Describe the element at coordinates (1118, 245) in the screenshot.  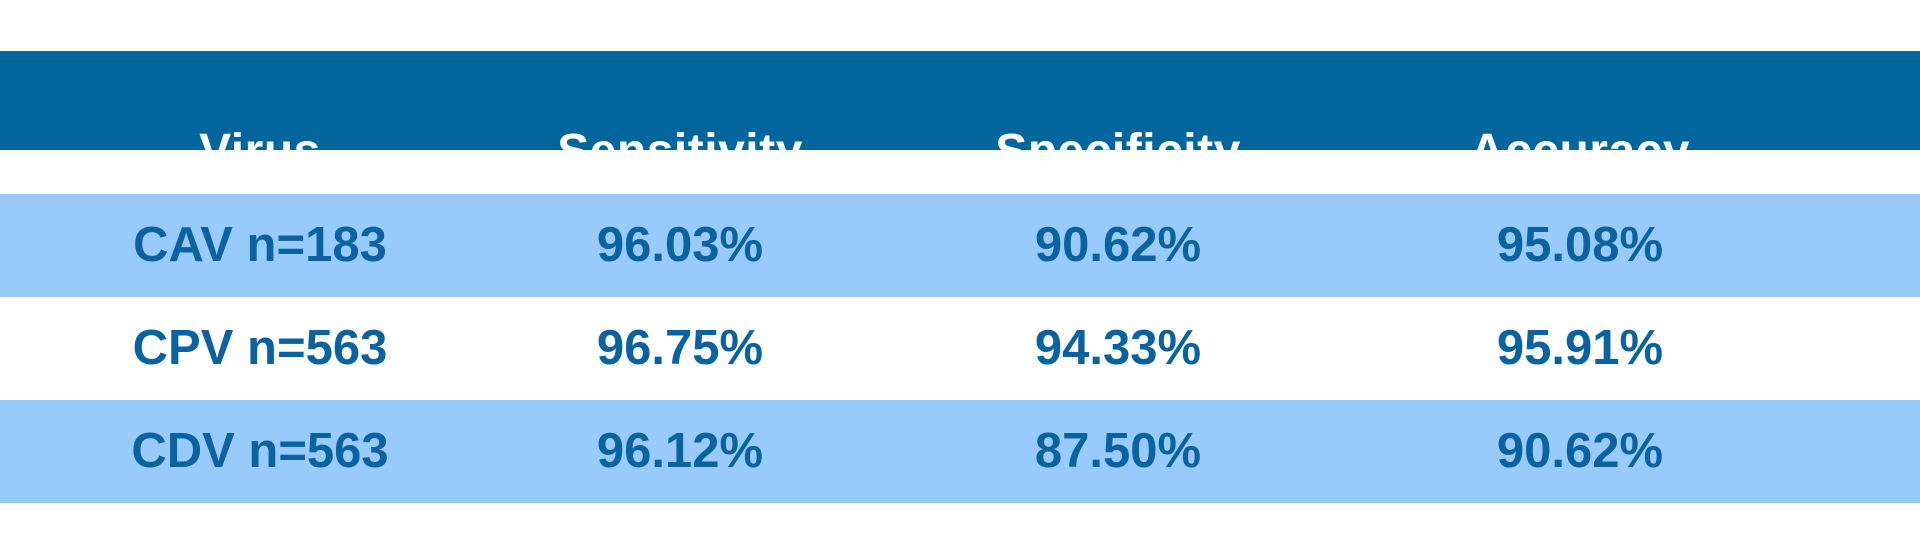
I see `row-specificity: 90.62%` at that location.